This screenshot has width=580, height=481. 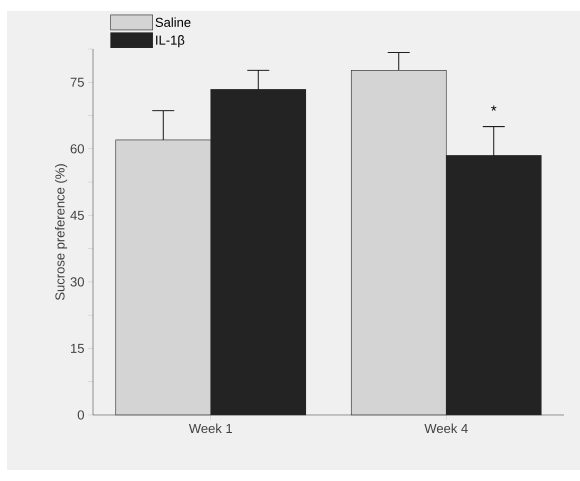 I want to click on y-tick-label: 75, so click(x=77, y=82).